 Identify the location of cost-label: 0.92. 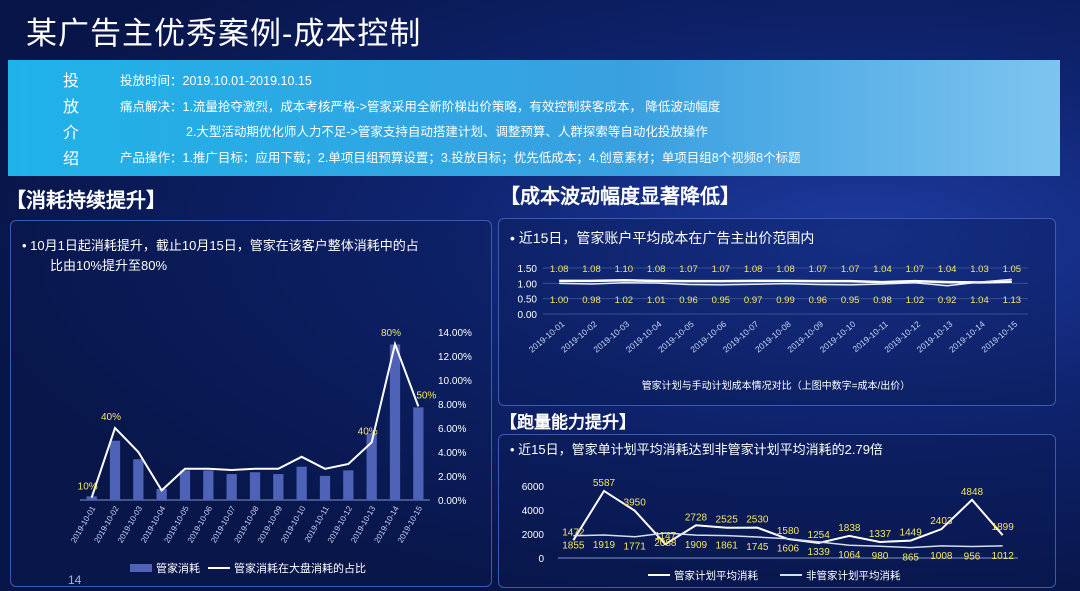
(947, 300).